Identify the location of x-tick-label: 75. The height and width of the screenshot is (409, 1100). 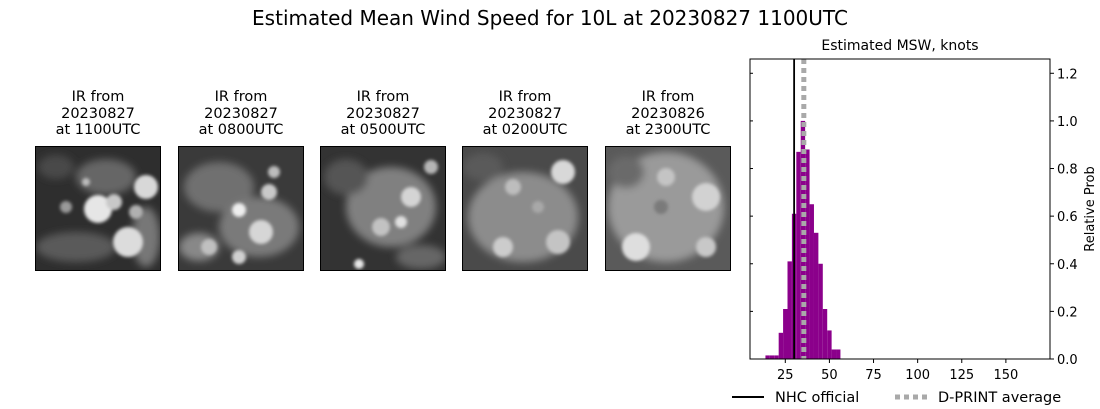
(873, 375).